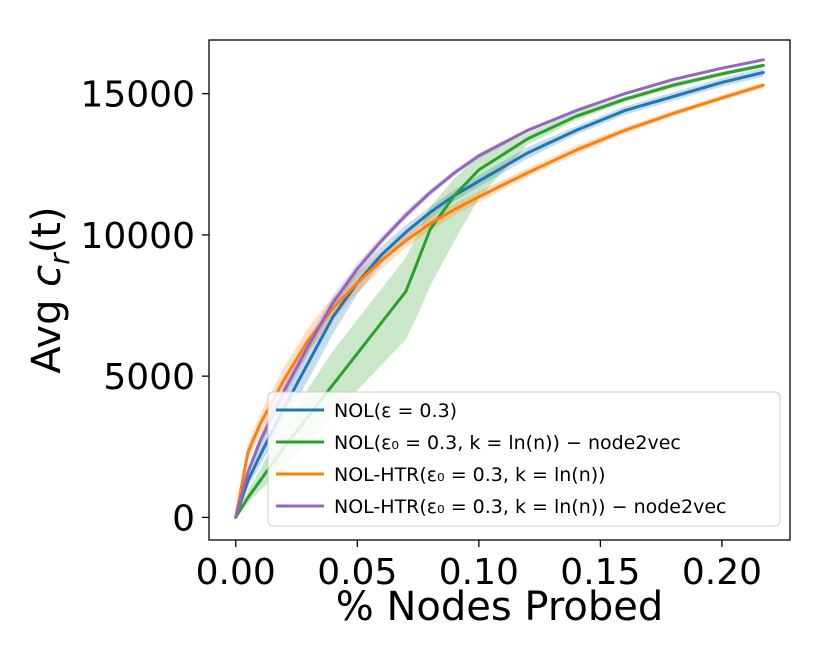 The image size is (830, 664). What do you see at coordinates (236, 572) in the screenshot?
I see `x-tick-label: 0.00` at bounding box center [236, 572].